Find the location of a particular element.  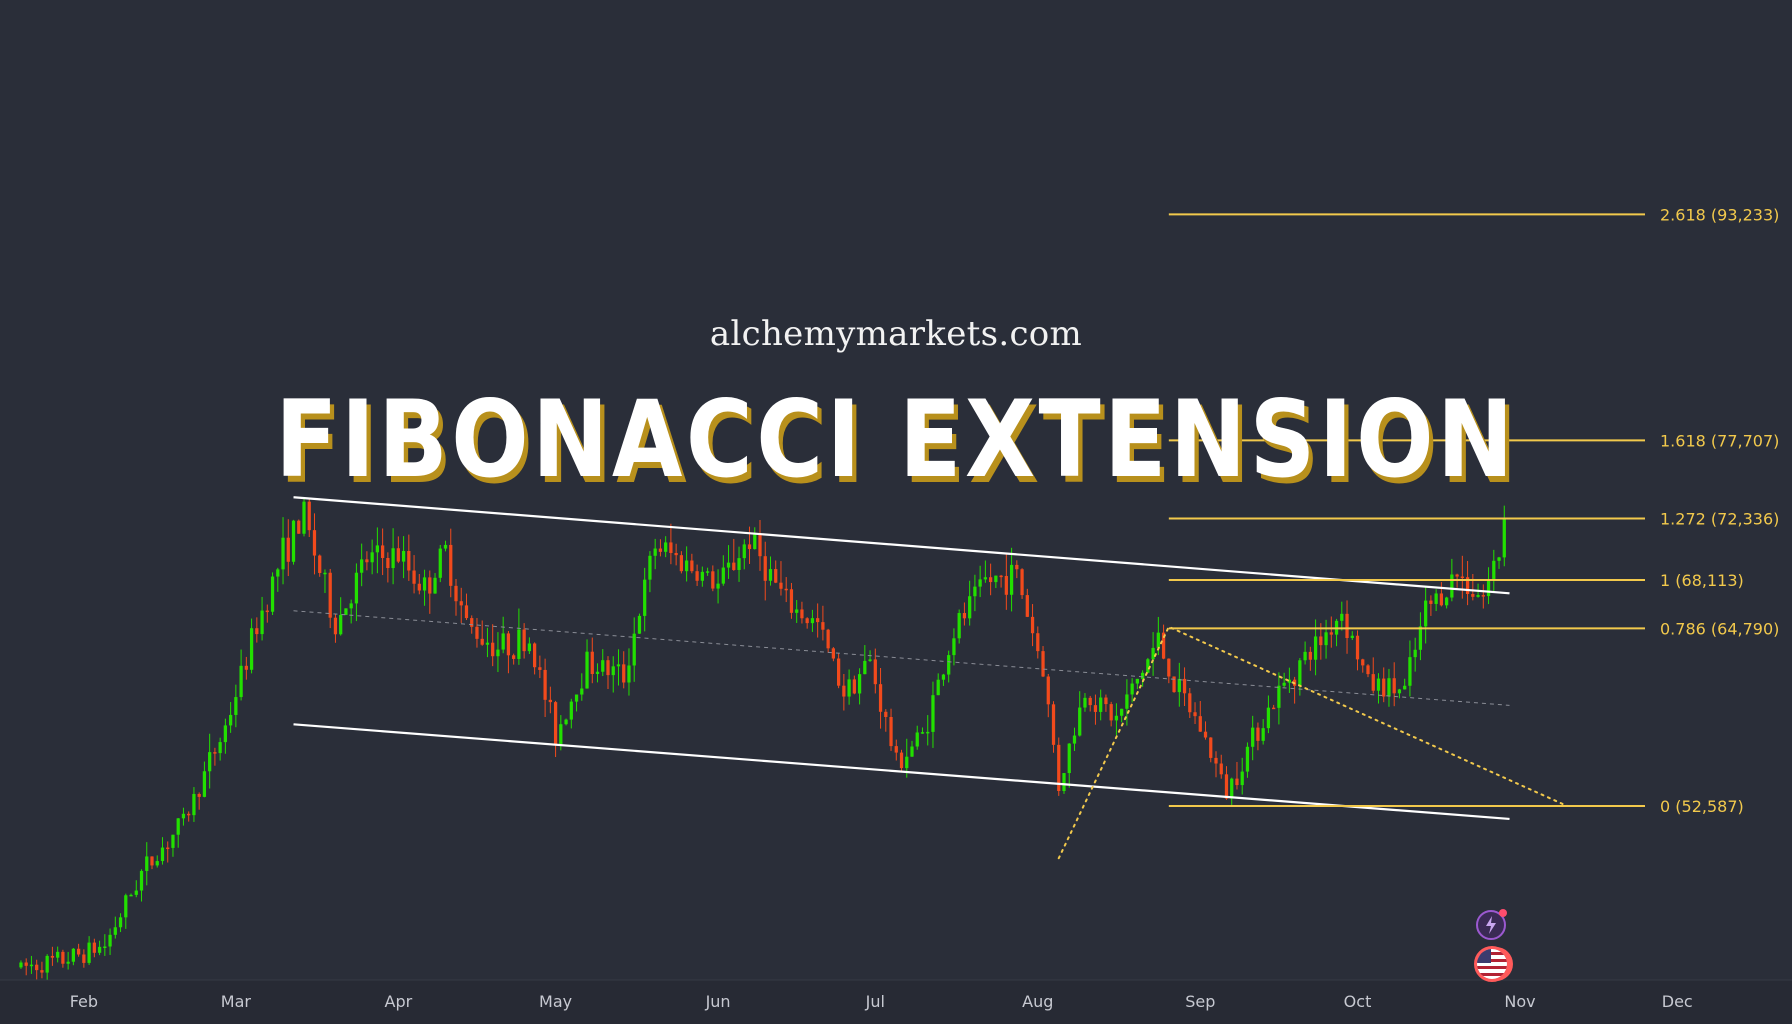

us-flag-icon is located at coordinates (1492, 964).